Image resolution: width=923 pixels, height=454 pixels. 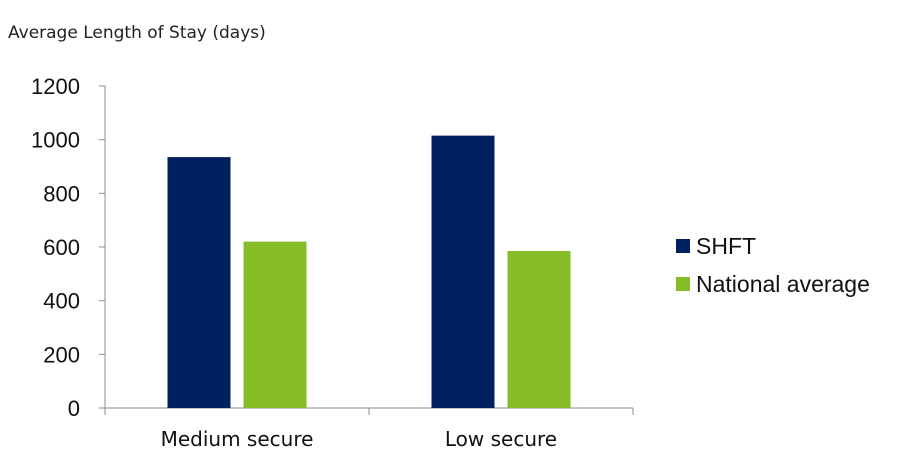 I want to click on legend-label: SHFT, so click(x=726, y=246).